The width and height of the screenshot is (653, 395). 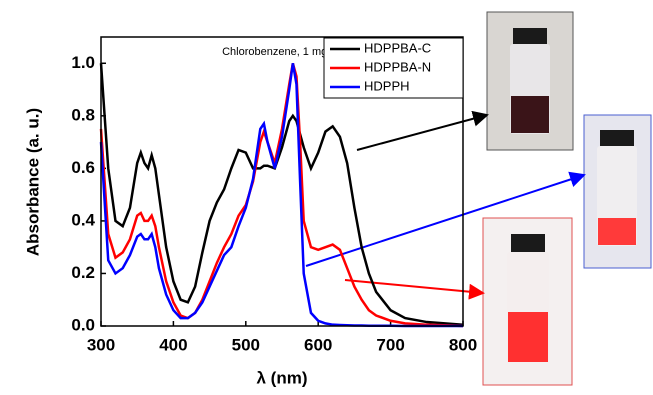 I want to click on x-tick-label: 600, so click(x=318, y=344).